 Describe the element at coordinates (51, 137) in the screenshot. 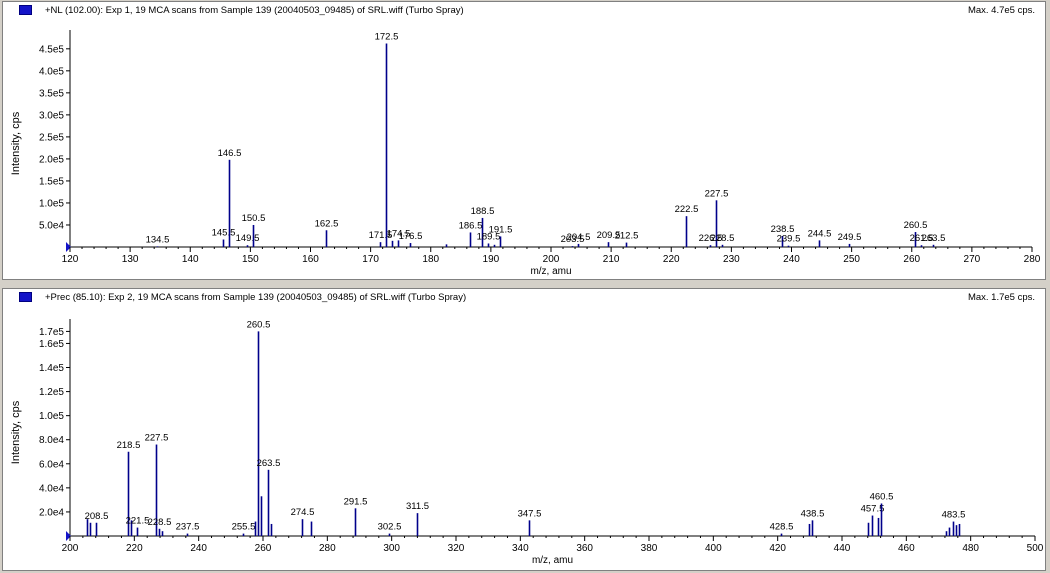

I see `y-tick-label: 2.5e5` at that location.